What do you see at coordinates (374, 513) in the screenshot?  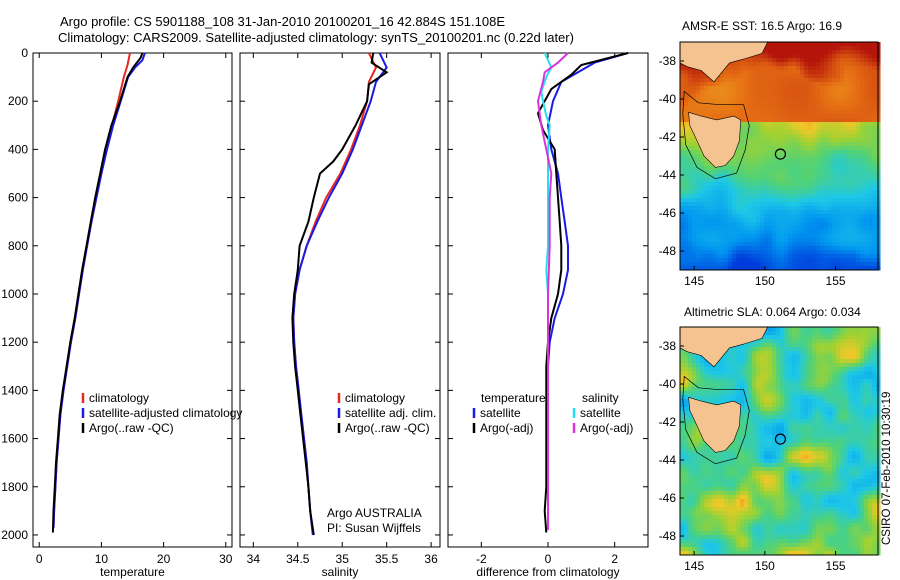 I see `annotation-argo-australia: Argo AUSTRALIA` at bounding box center [374, 513].